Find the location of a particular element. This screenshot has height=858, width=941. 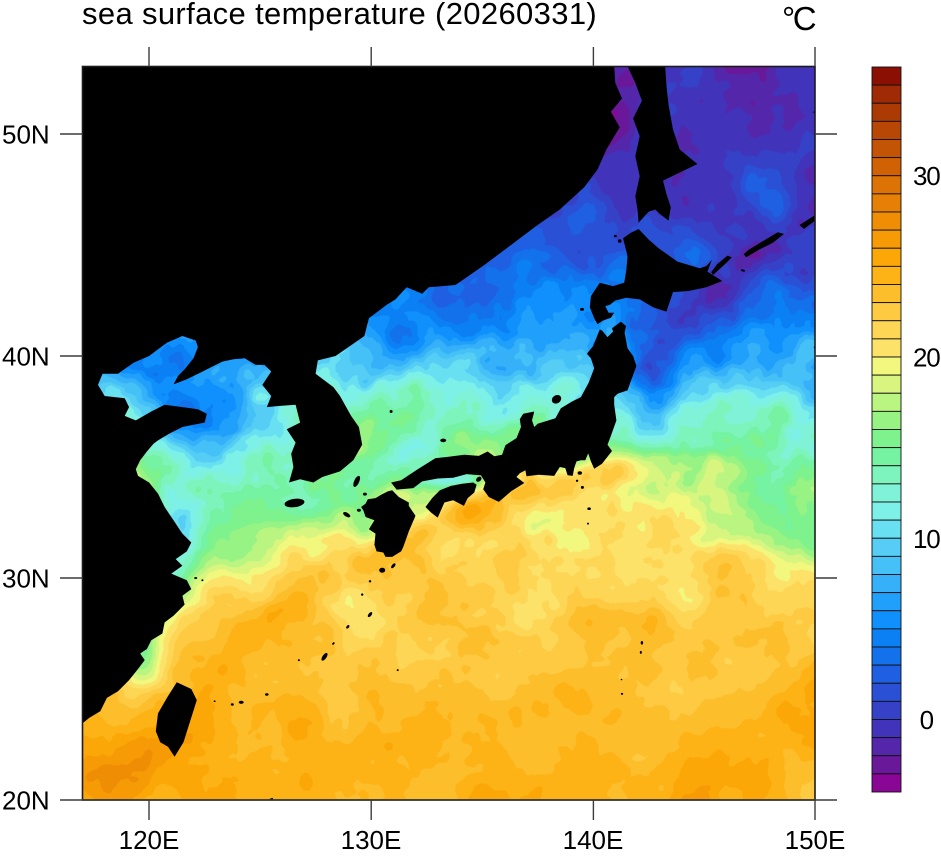

svg-text: 120E is located at coordinates (149, 840).